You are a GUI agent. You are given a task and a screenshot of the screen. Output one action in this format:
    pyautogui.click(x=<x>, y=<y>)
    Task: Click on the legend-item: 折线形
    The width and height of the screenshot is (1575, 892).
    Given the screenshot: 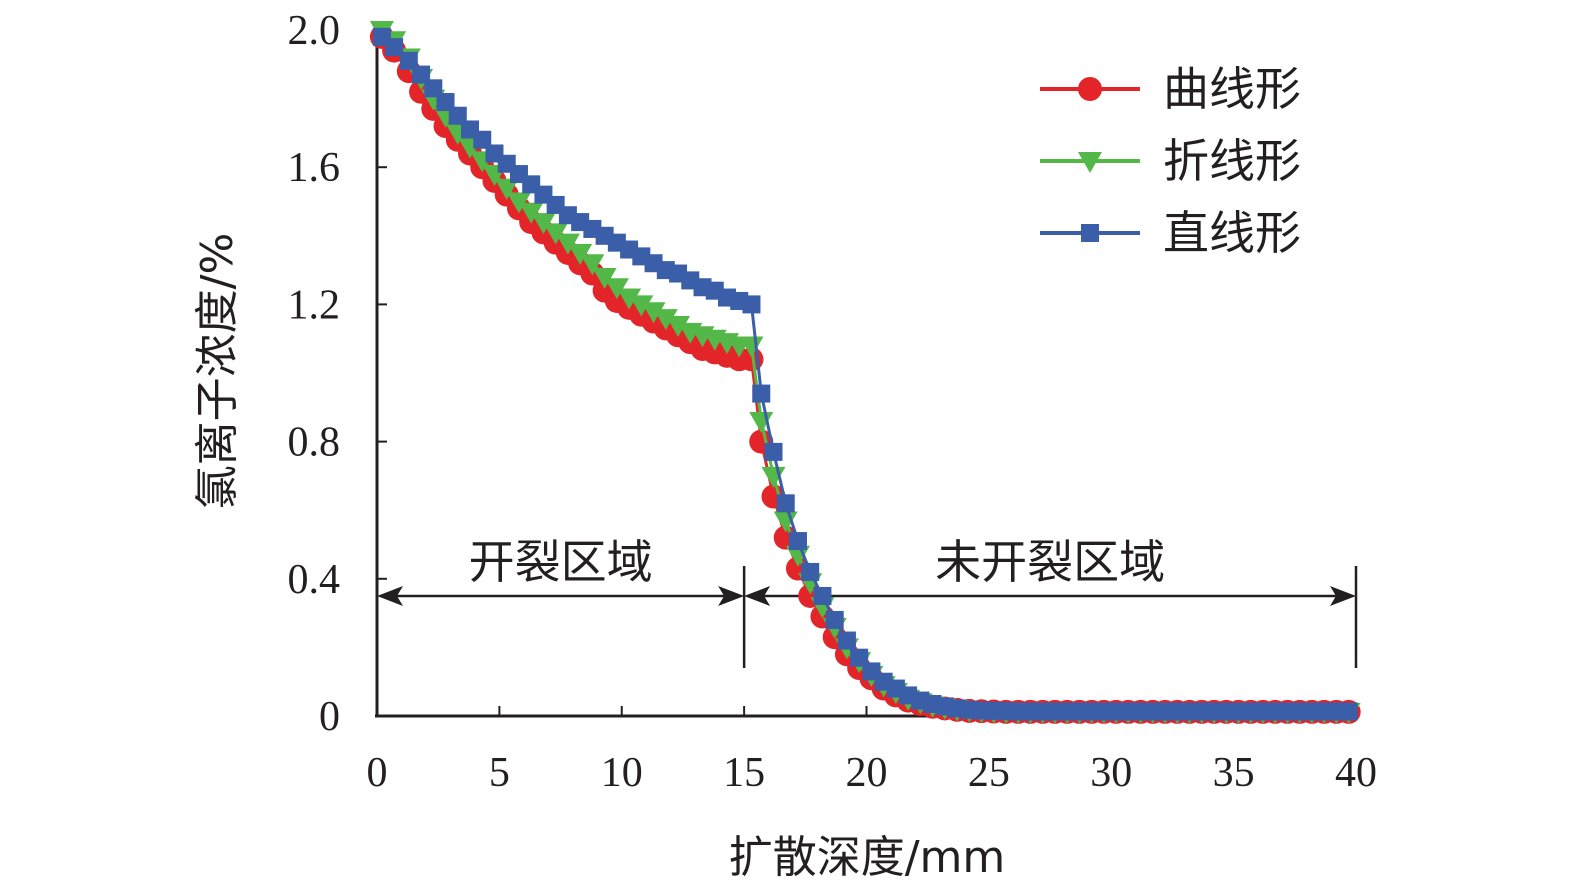 What is the action you would take?
    pyautogui.click(x=1170, y=161)
    